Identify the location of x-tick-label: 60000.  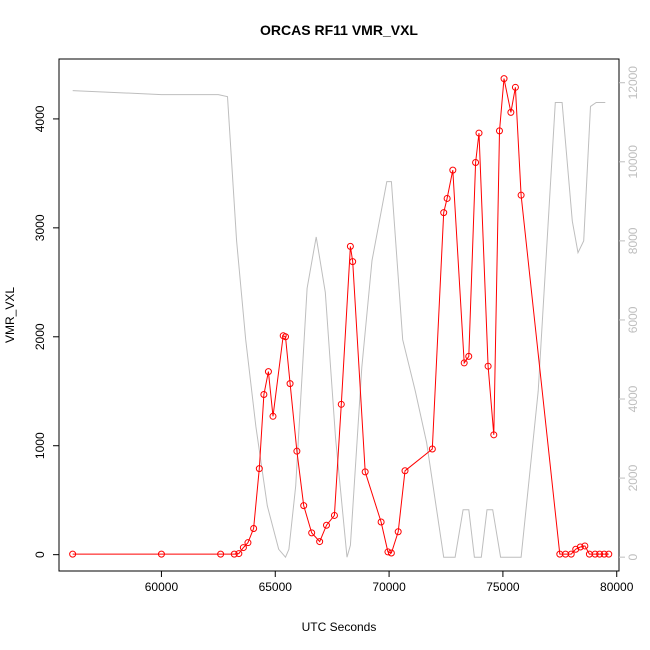
(162, 587).